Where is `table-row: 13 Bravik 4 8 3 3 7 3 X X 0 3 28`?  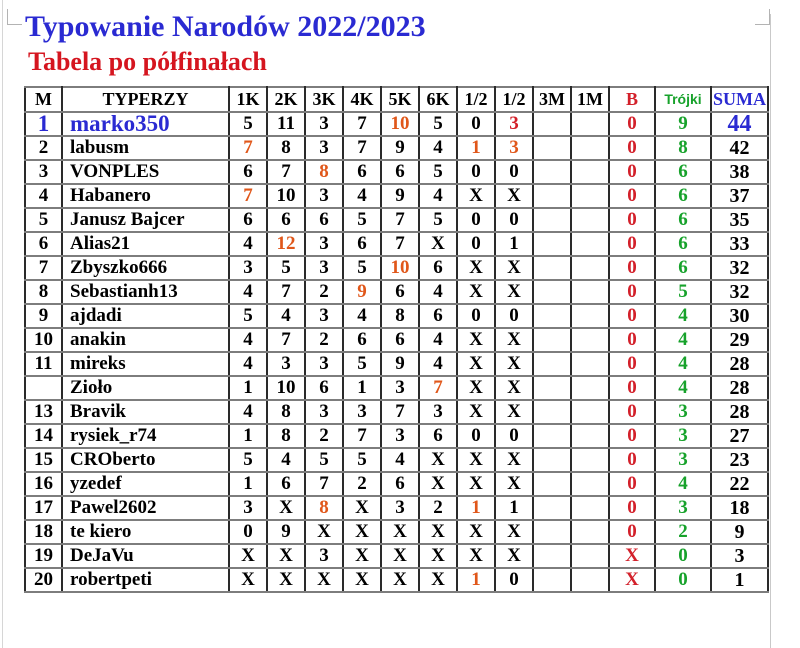 table-row: 13 Bravik 4 8 3 3 7 3 X X 0 3 28 is located at coordinates (396, 412).